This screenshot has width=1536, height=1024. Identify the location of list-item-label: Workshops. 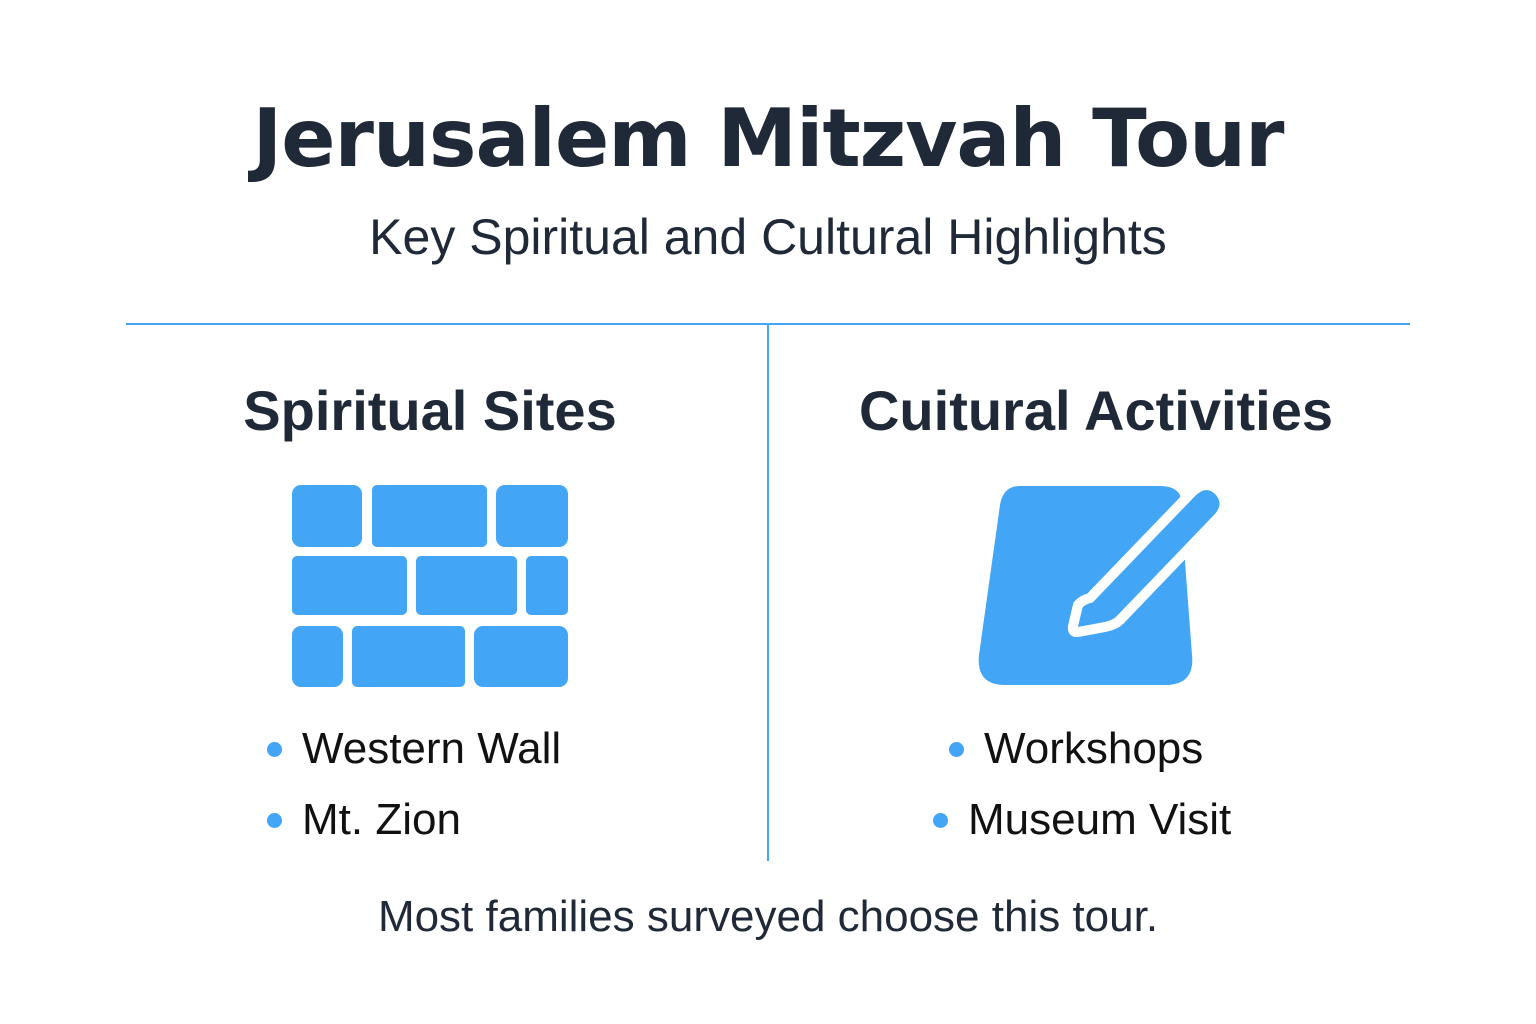
(1094, 748).